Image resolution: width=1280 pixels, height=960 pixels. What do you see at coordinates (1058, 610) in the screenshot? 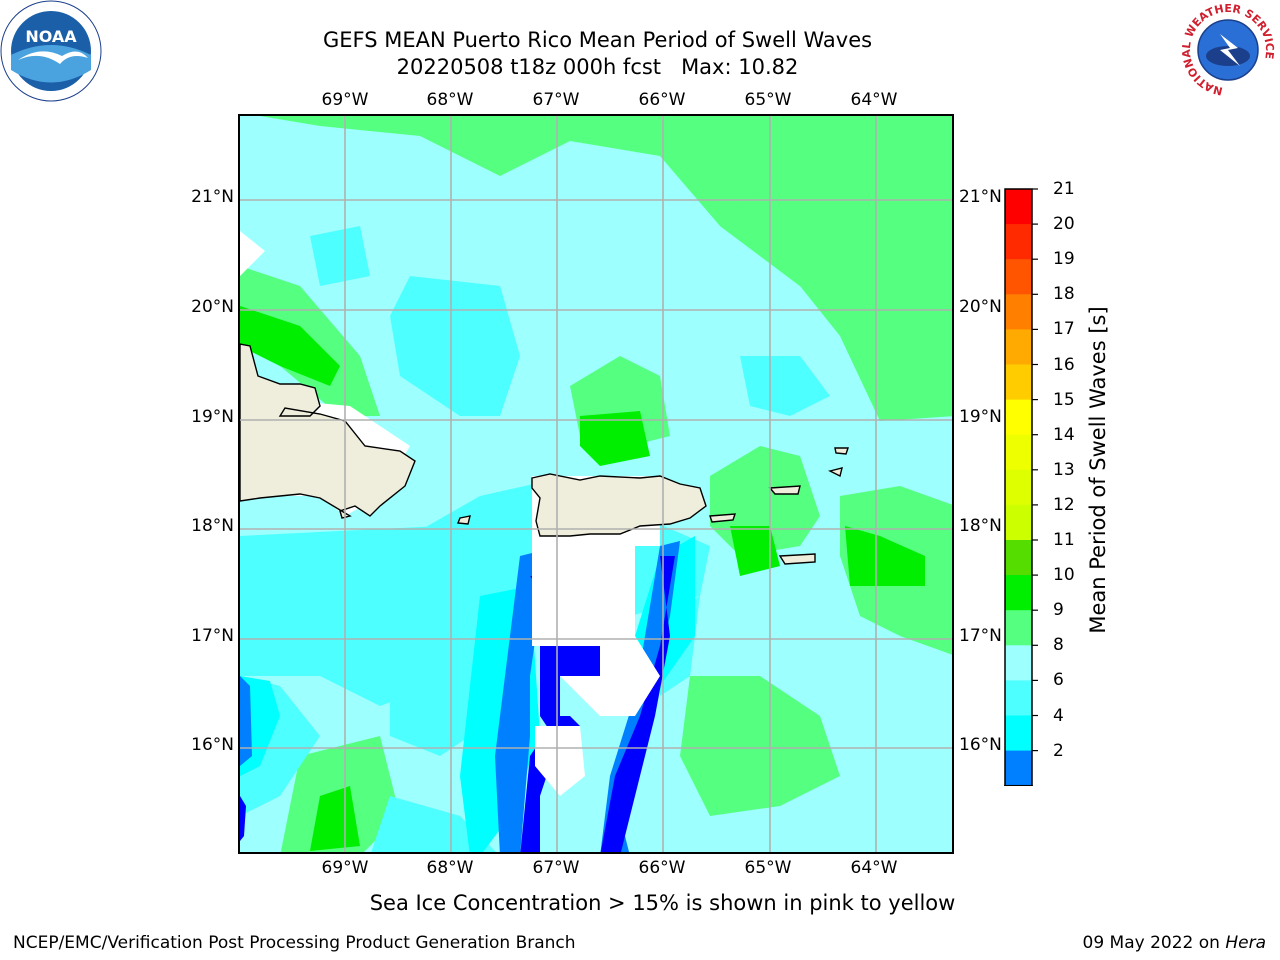
I see `colorbar-tick-label: 9` at bounding box center [1058, 610].